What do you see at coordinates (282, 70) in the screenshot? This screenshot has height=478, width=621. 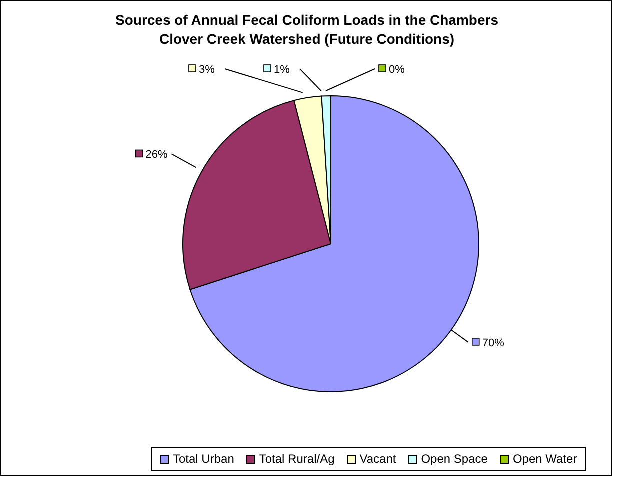 I see `data-label: 1%` at bounding box center [282, 70].